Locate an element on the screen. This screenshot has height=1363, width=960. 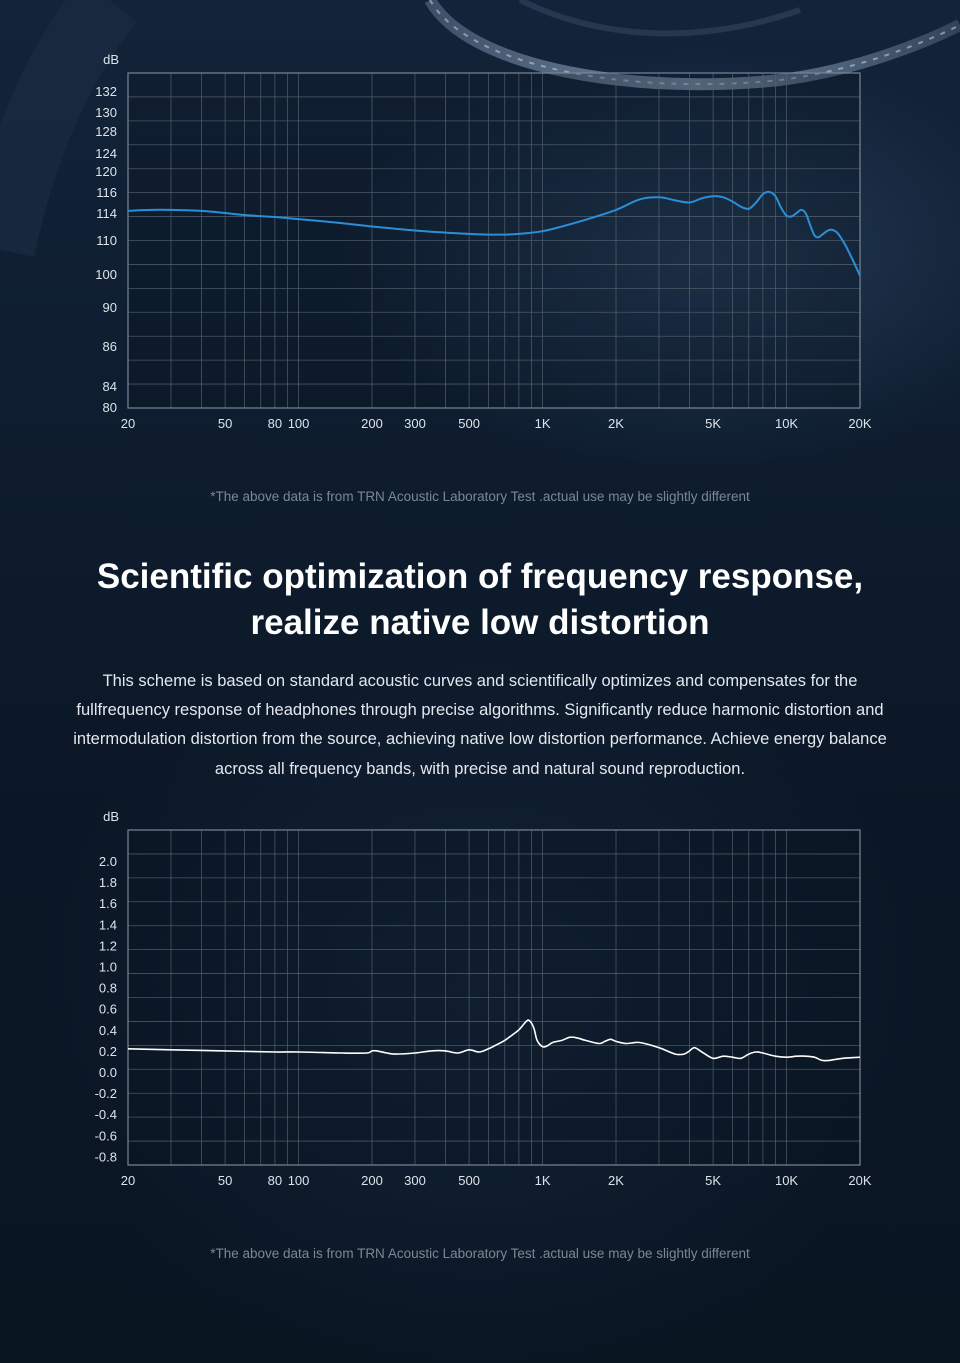
dist-x-tick-label: 1K is located at coordinates (543, 1180).